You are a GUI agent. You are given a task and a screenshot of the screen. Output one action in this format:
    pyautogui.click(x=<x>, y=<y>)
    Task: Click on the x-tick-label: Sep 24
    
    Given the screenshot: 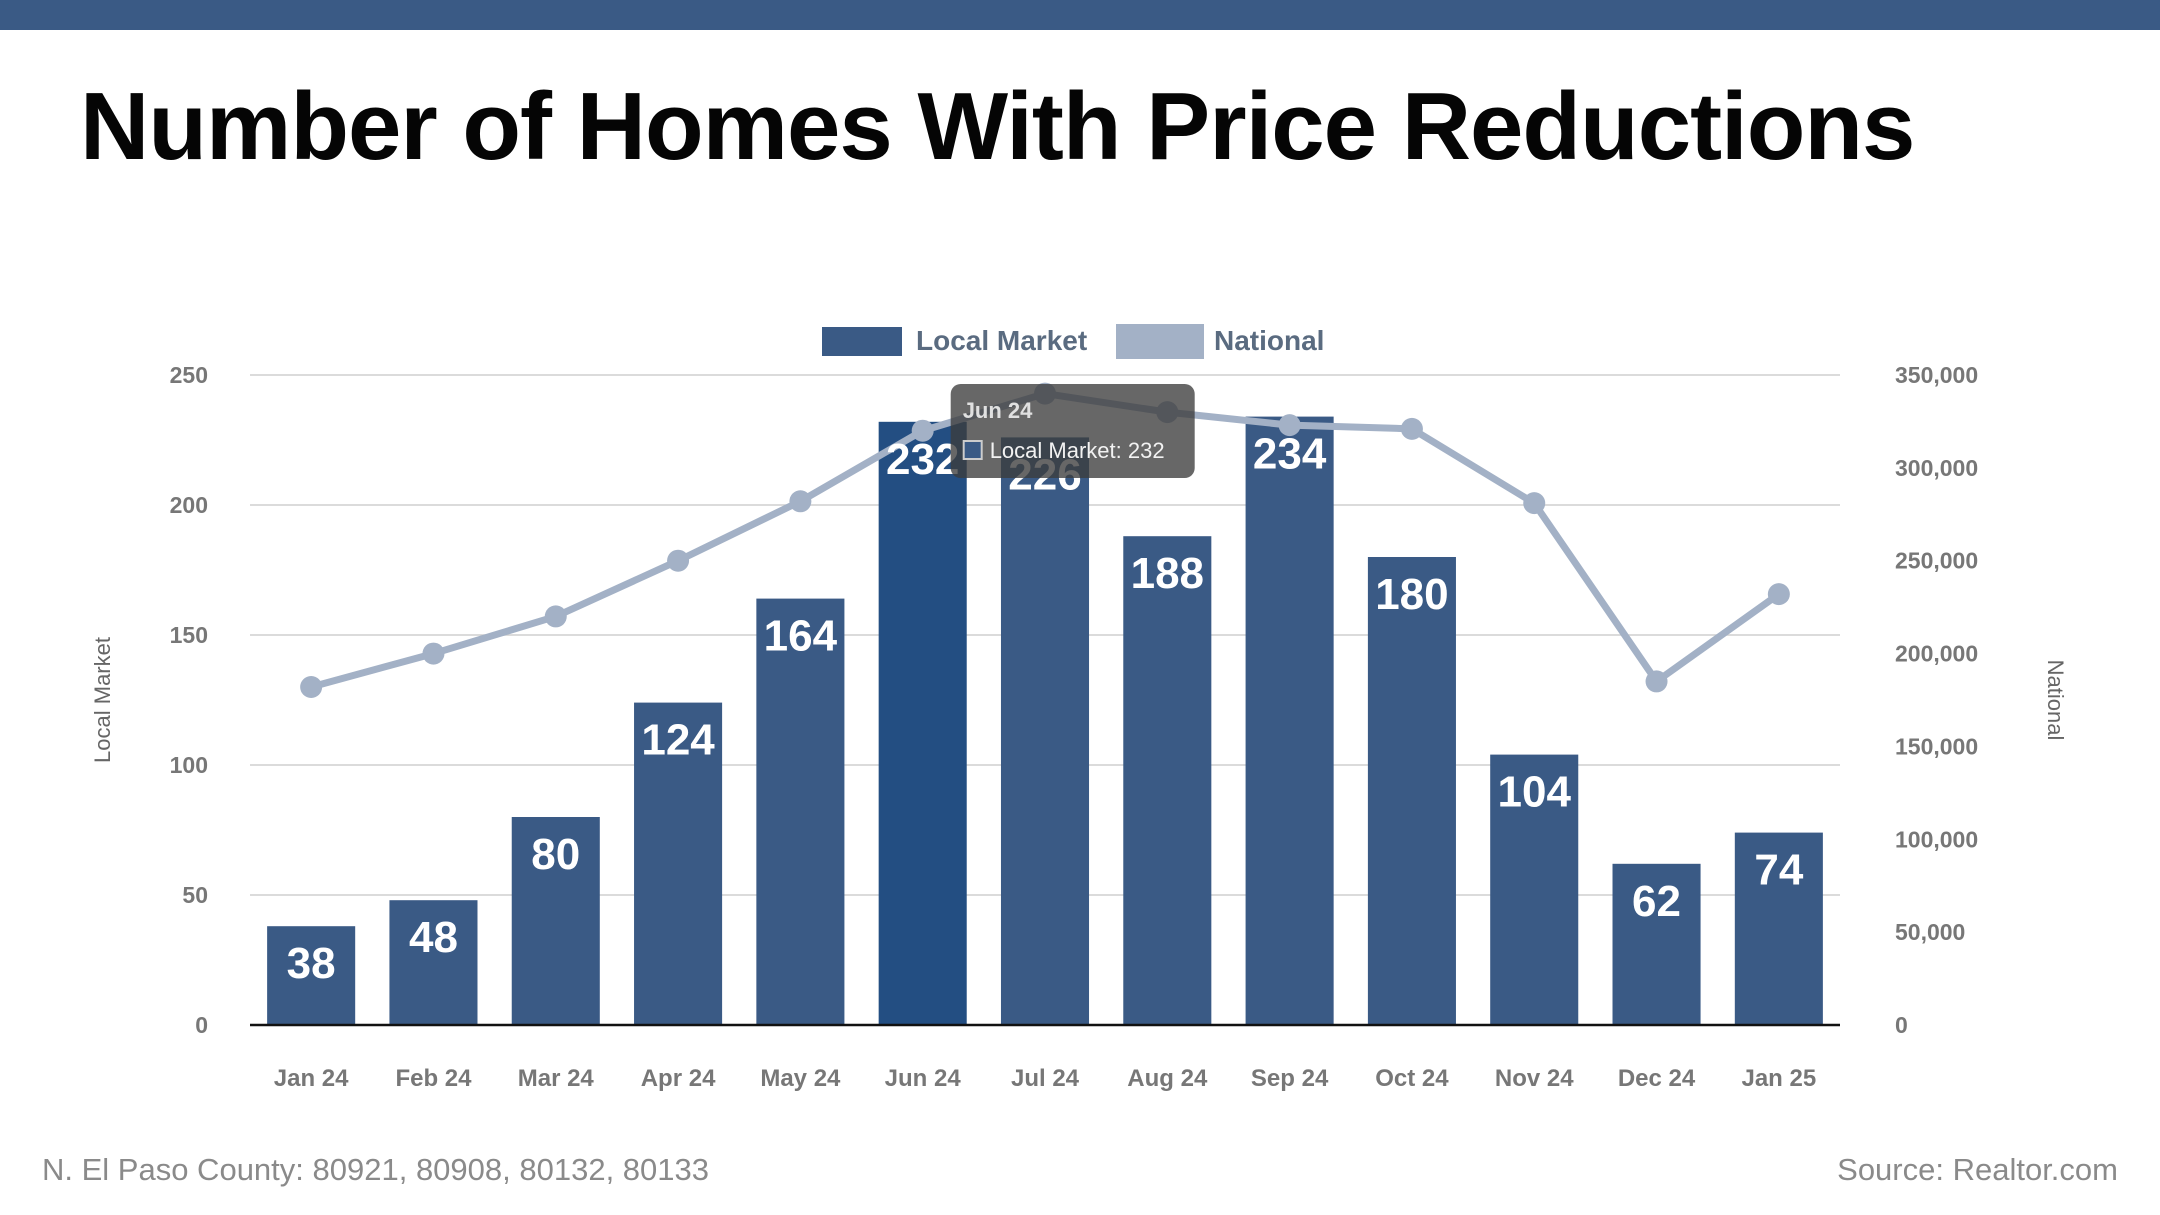 What is the action you would take?
    pyautogui.click(x=1290, y=1078)
    